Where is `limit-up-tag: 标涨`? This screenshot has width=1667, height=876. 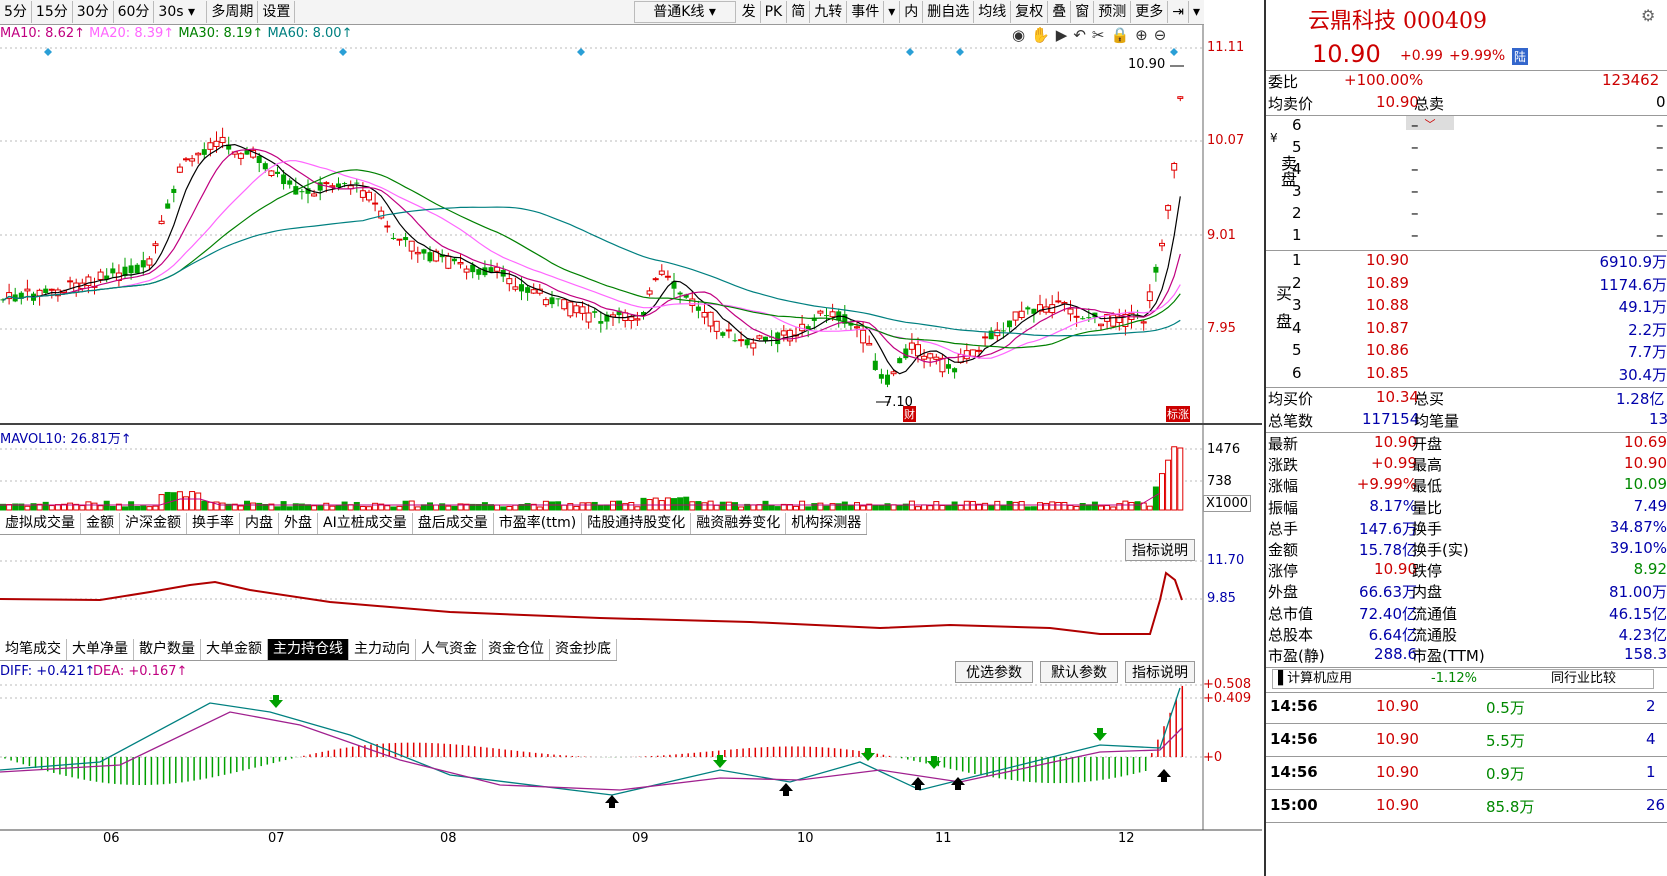
limit-up-tag: 标涨 is located at coordinates (1178, 414).